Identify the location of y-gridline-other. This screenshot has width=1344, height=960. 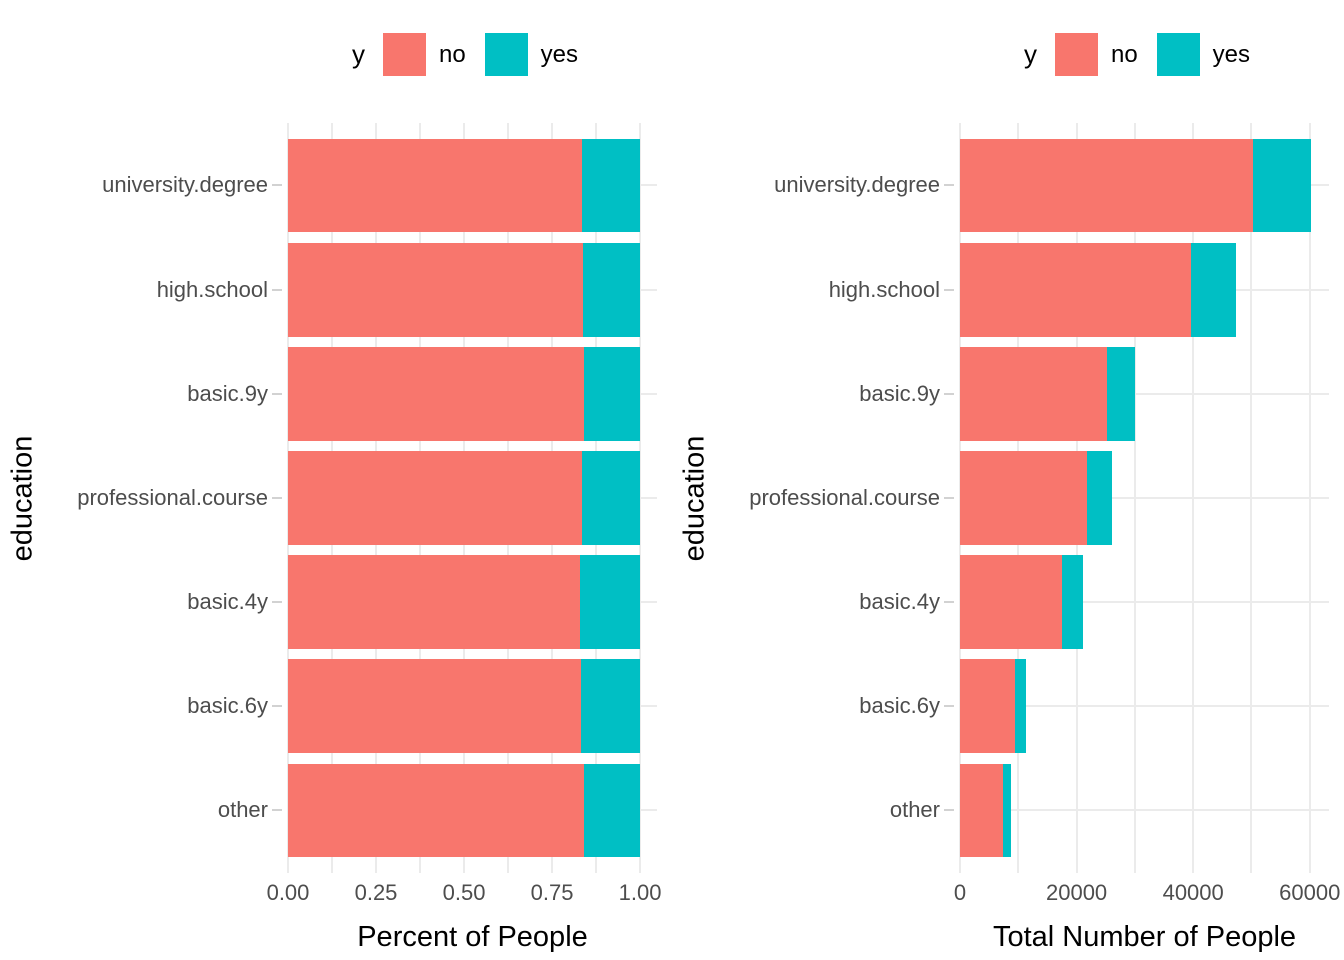
(1144, 810).